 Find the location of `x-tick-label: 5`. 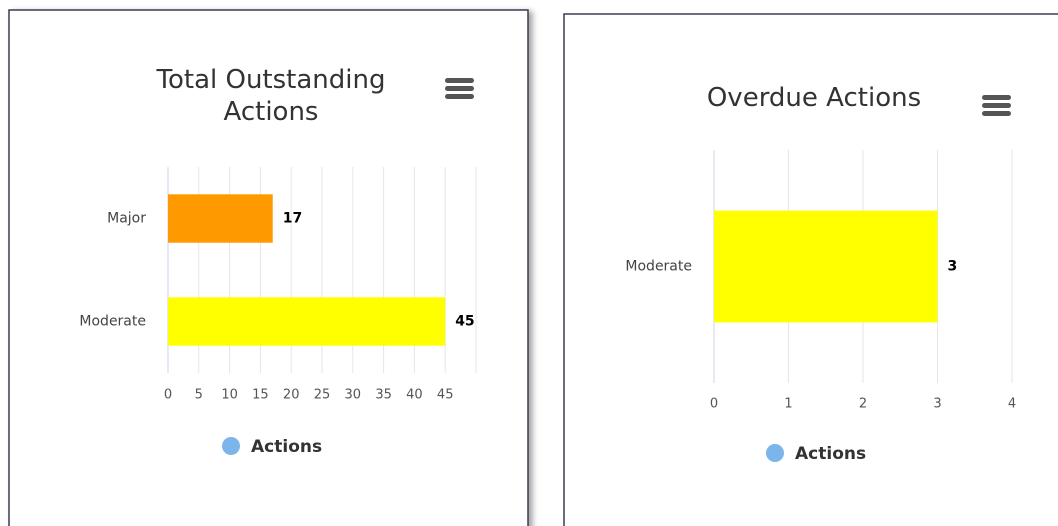

x-tick-label: 5 is located at coordinates (199, 395).